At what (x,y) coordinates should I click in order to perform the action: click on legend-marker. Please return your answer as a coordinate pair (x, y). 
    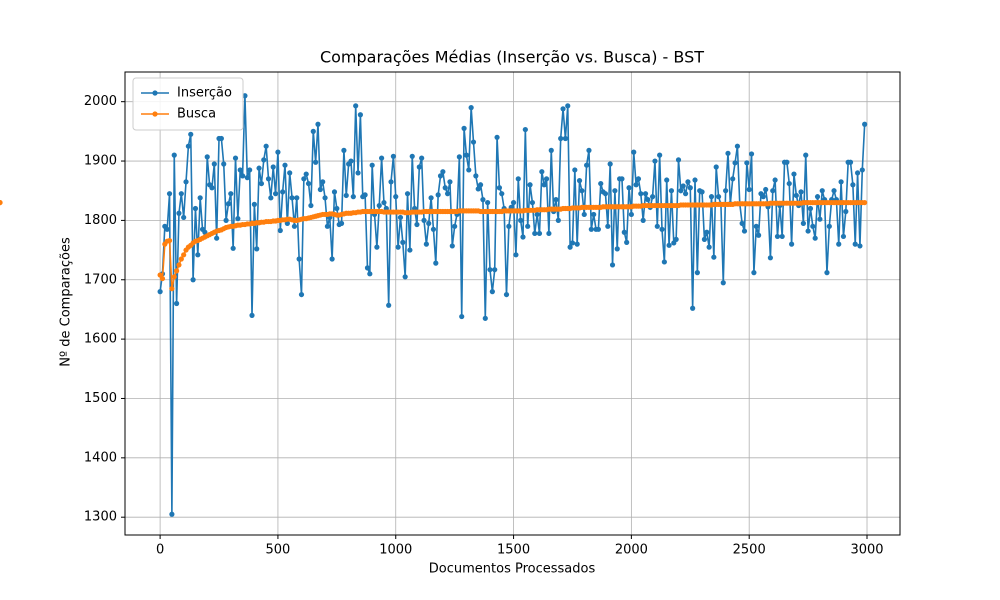
    Looking at the image, I should click on (155, 114).